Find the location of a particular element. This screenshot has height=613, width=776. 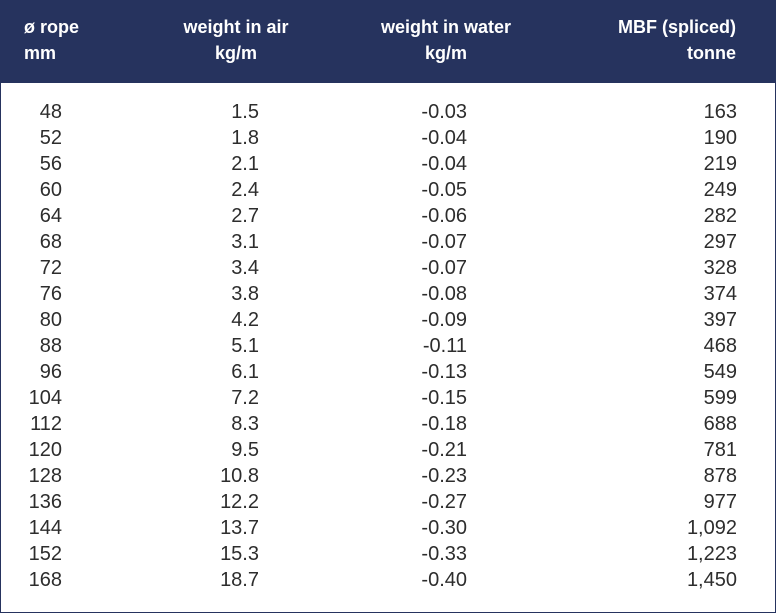

cell-rope-diameter: 136 is located at coordinates (45, 502).